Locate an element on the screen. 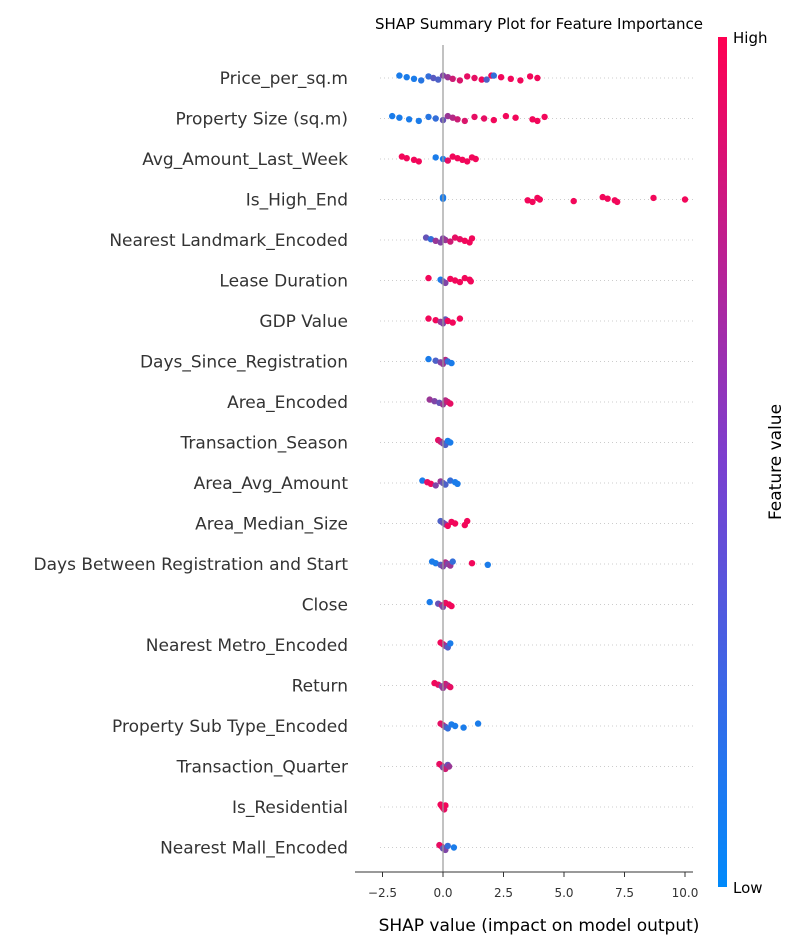  chart-title: SHAP Summary Plot for Feature Importance is located at coordinates (539, 24).